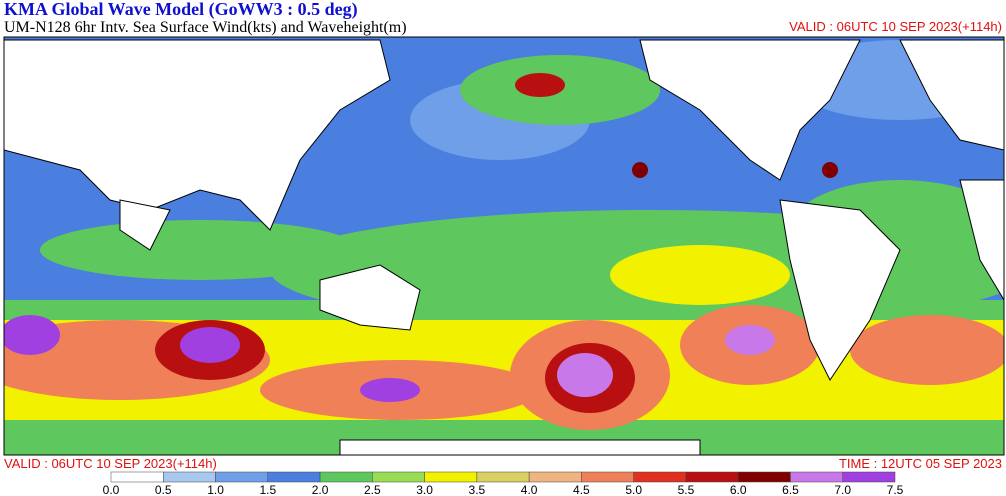 This screenshot has height=496, width=1006. Describe the element at coordinates (163, 489) in the screenshot. I see `colorbar-label: 0.5` at that location.